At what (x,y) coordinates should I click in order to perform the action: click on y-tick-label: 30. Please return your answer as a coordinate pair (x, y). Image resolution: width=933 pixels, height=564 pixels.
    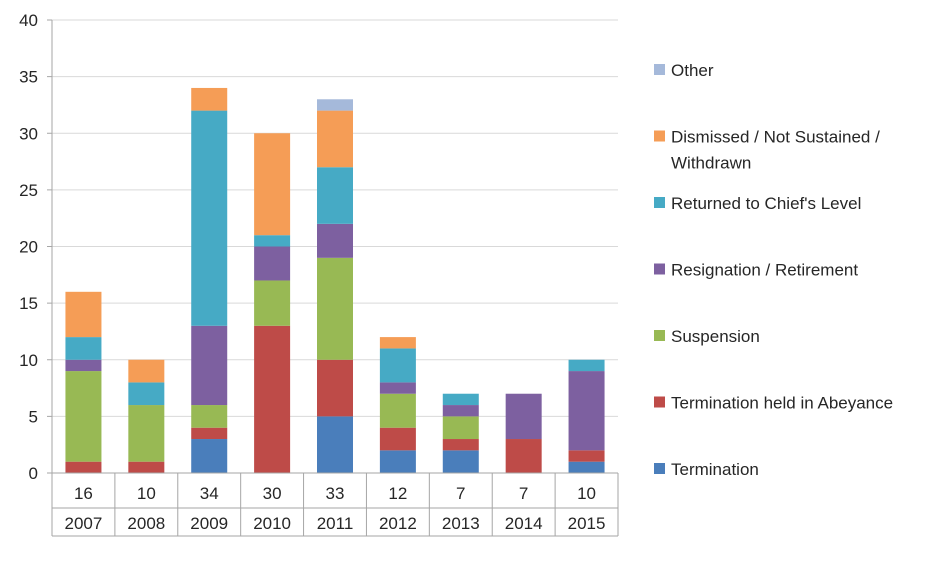
    Looking at the image, I should click on (28, 133).